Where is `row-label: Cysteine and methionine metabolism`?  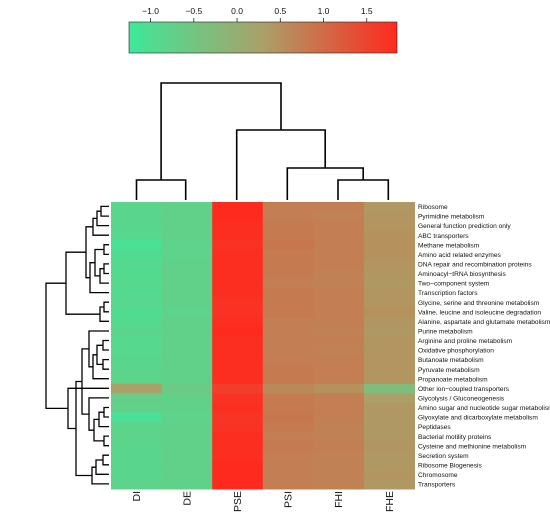
row-label: Cysteine and methionine metabolism is located at coordinates (472, 446).